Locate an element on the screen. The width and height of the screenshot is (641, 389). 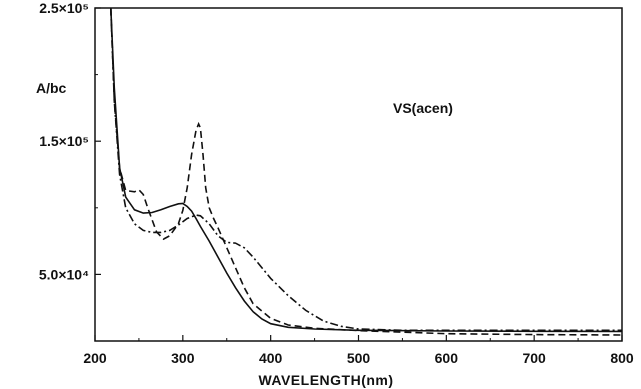
x-tick-label: 300 is located at coordinates (183, 358).